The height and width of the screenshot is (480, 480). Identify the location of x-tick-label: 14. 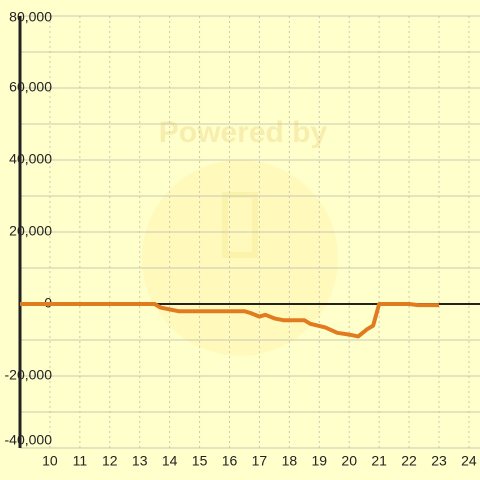
(170, 461).